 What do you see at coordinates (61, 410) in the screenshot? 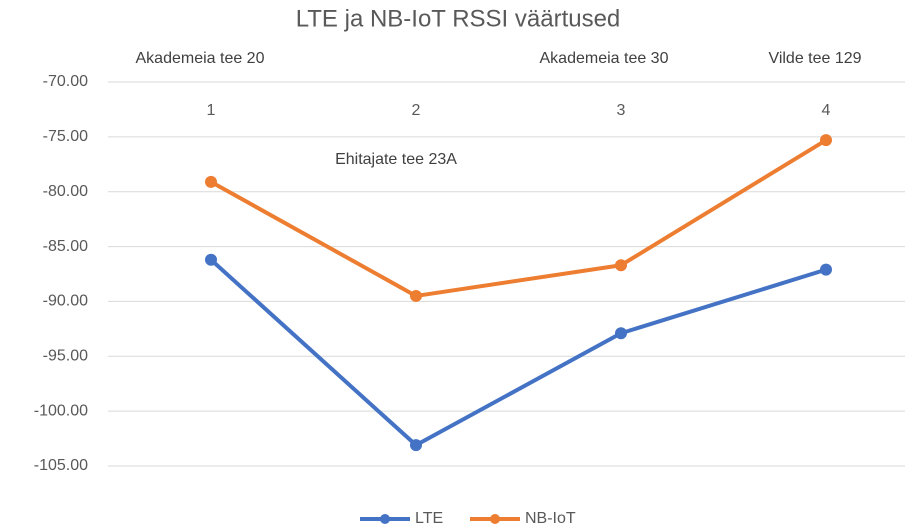
I see `y-tick-label: -100.00` at bounding box center [61, 410].